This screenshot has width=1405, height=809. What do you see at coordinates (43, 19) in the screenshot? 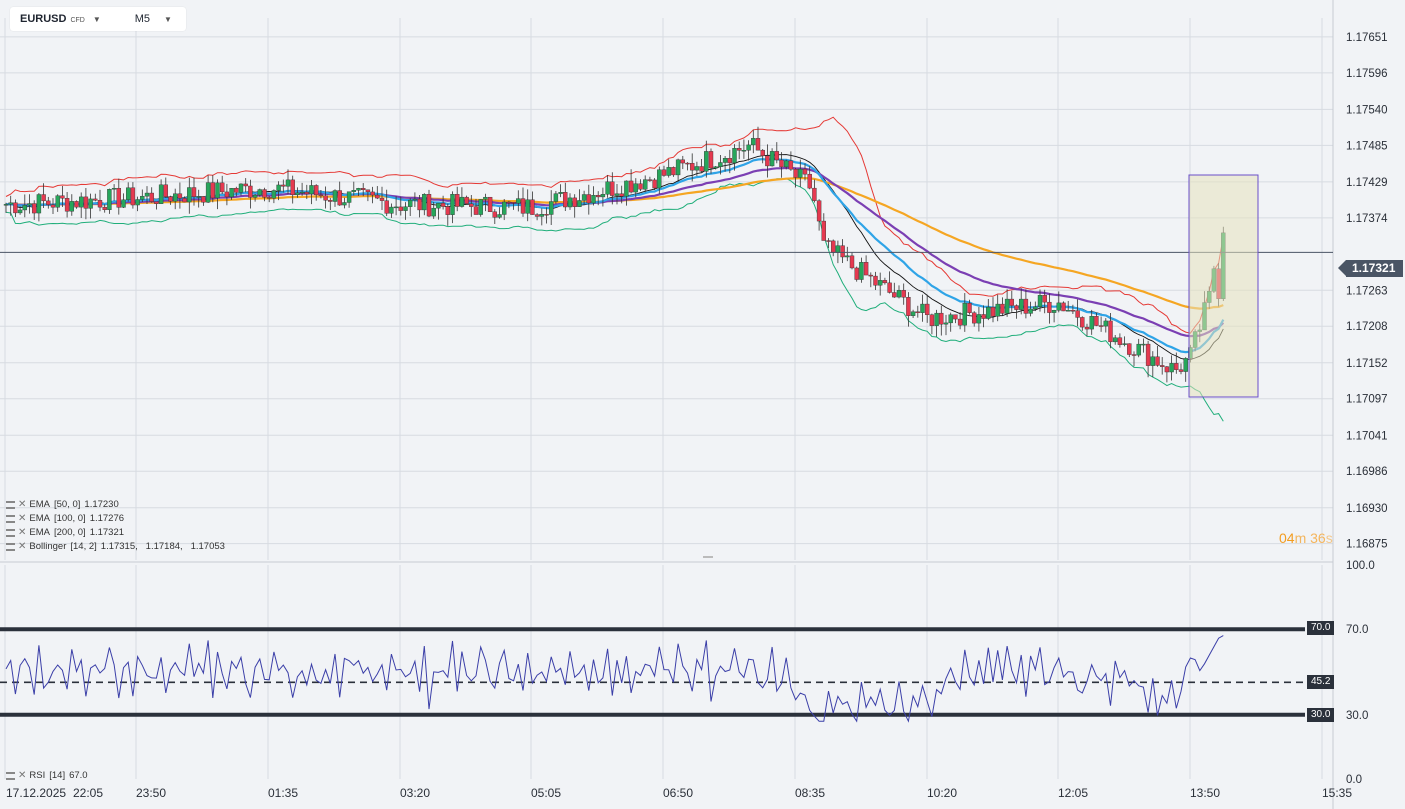
I see `symbol-name: EURUSD` at bounding box center [43, 19].